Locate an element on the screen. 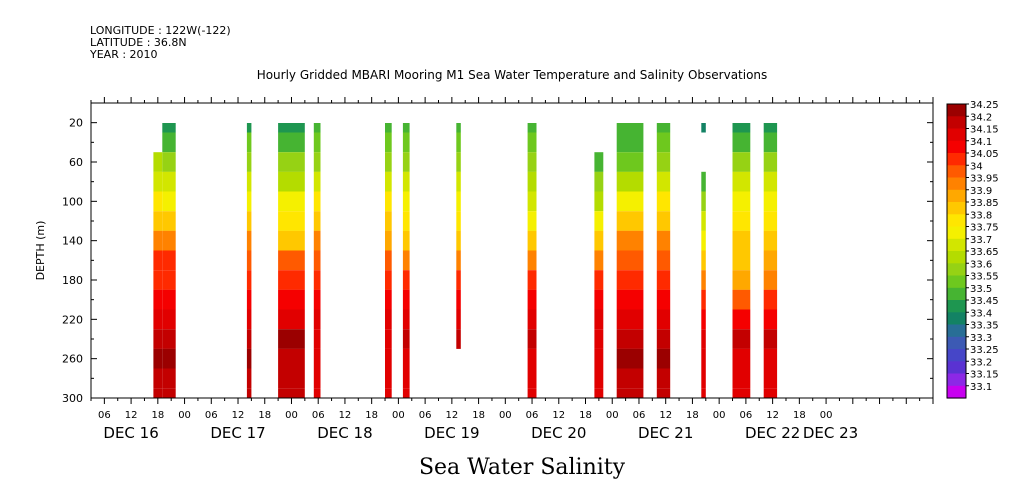 Image resolution: width=1009 pixels, height=504 pixels. colorbar-label: 33.25 is located at coordinates (984, 350).